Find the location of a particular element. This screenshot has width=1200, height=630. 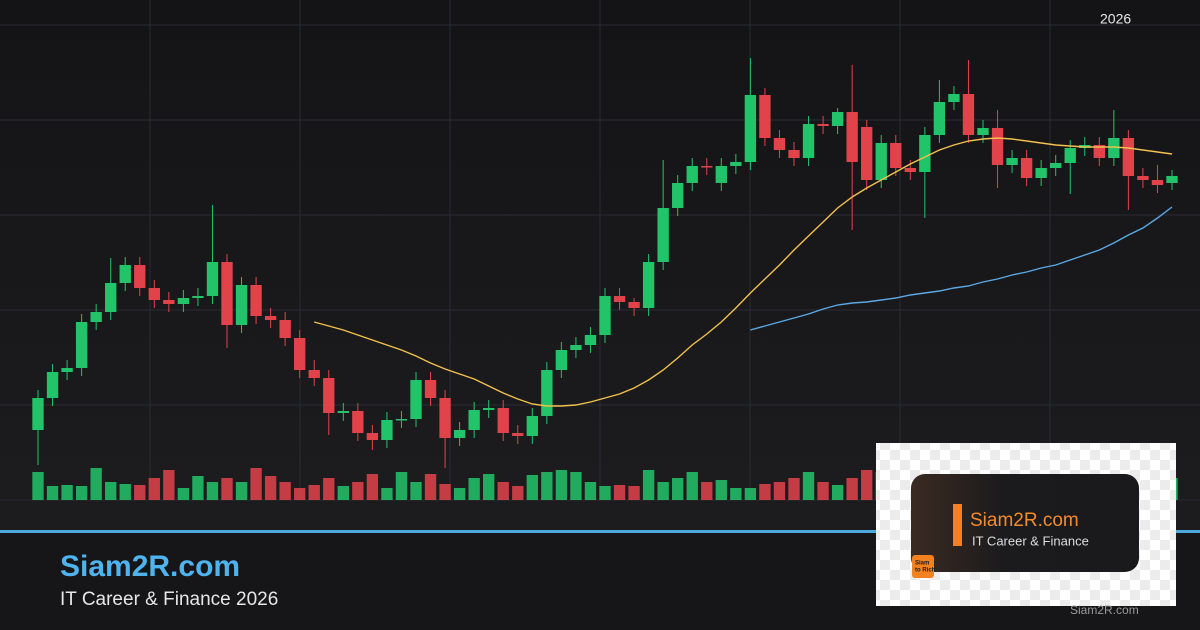

brand-title: Siam2R.com is located at coordinates (150, 566).